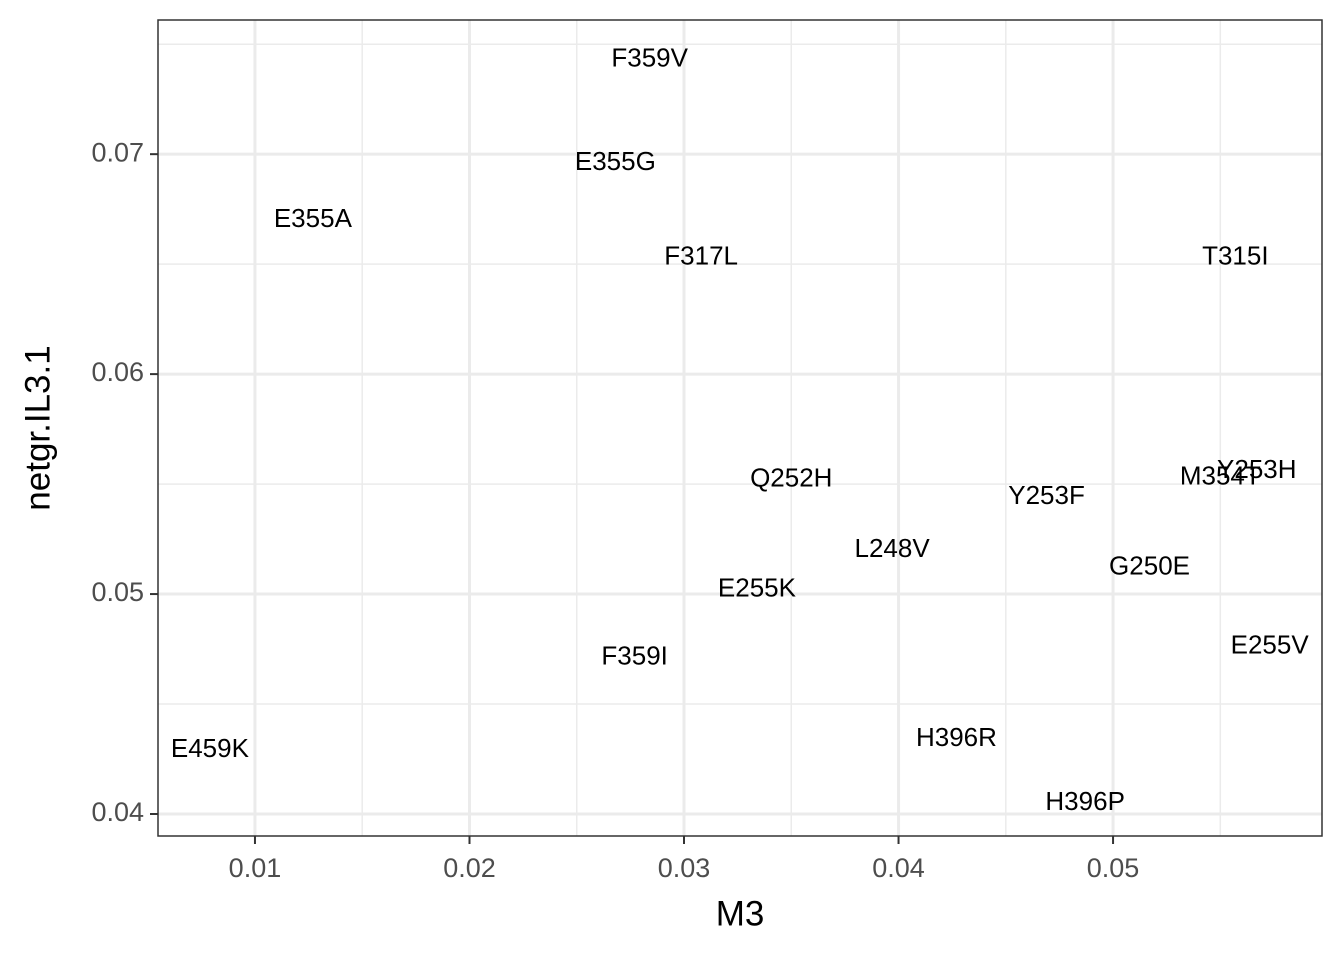 The width and height of the screenshot is (1344, 960). What do you see at coordinates (117, 812) in the screenshot?
I see `y-tick-label: 0.04` at bounding box center [117, 812].